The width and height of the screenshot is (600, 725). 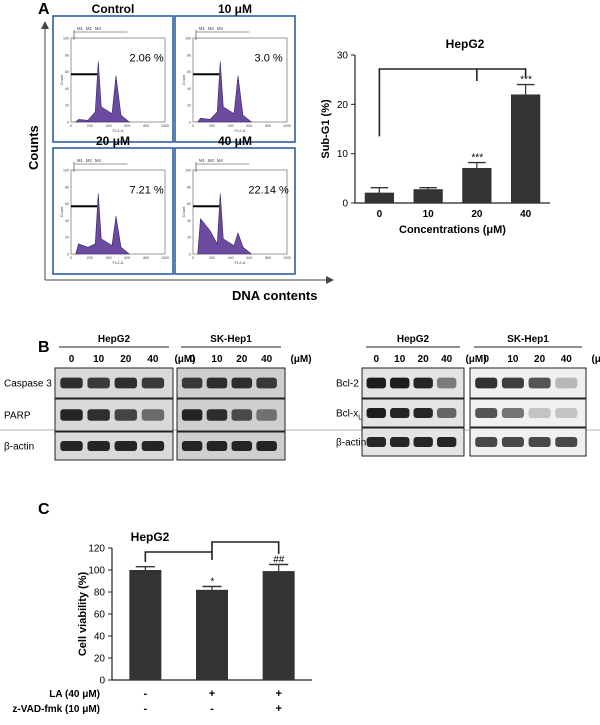 What do you see at coordinates (33, 147) in the screenshot?
I see `counts-label: Counts` at bounding box center [33, 147].